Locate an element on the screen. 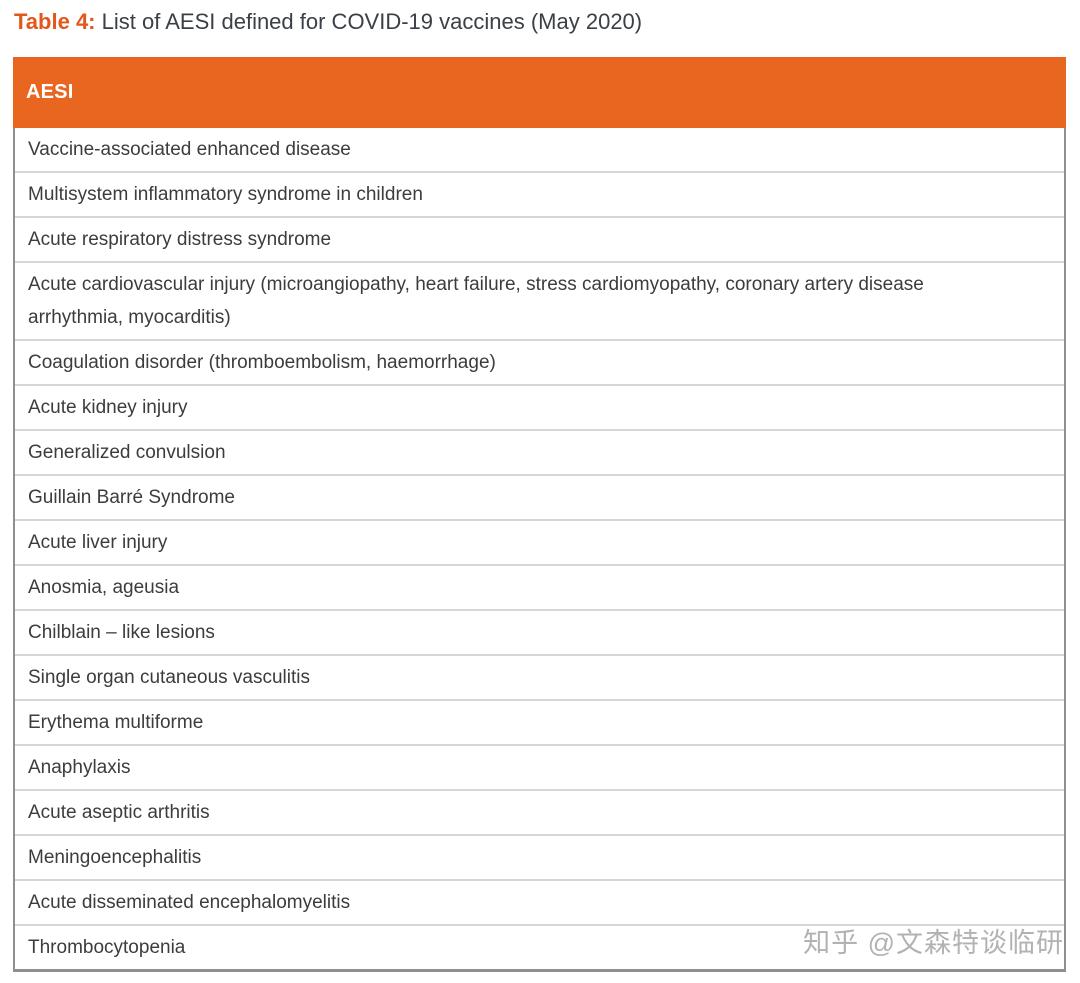 The image size is (1080, 983). table-cell: Acute respiratory distress syndrome is located at coordinates (180, 239).